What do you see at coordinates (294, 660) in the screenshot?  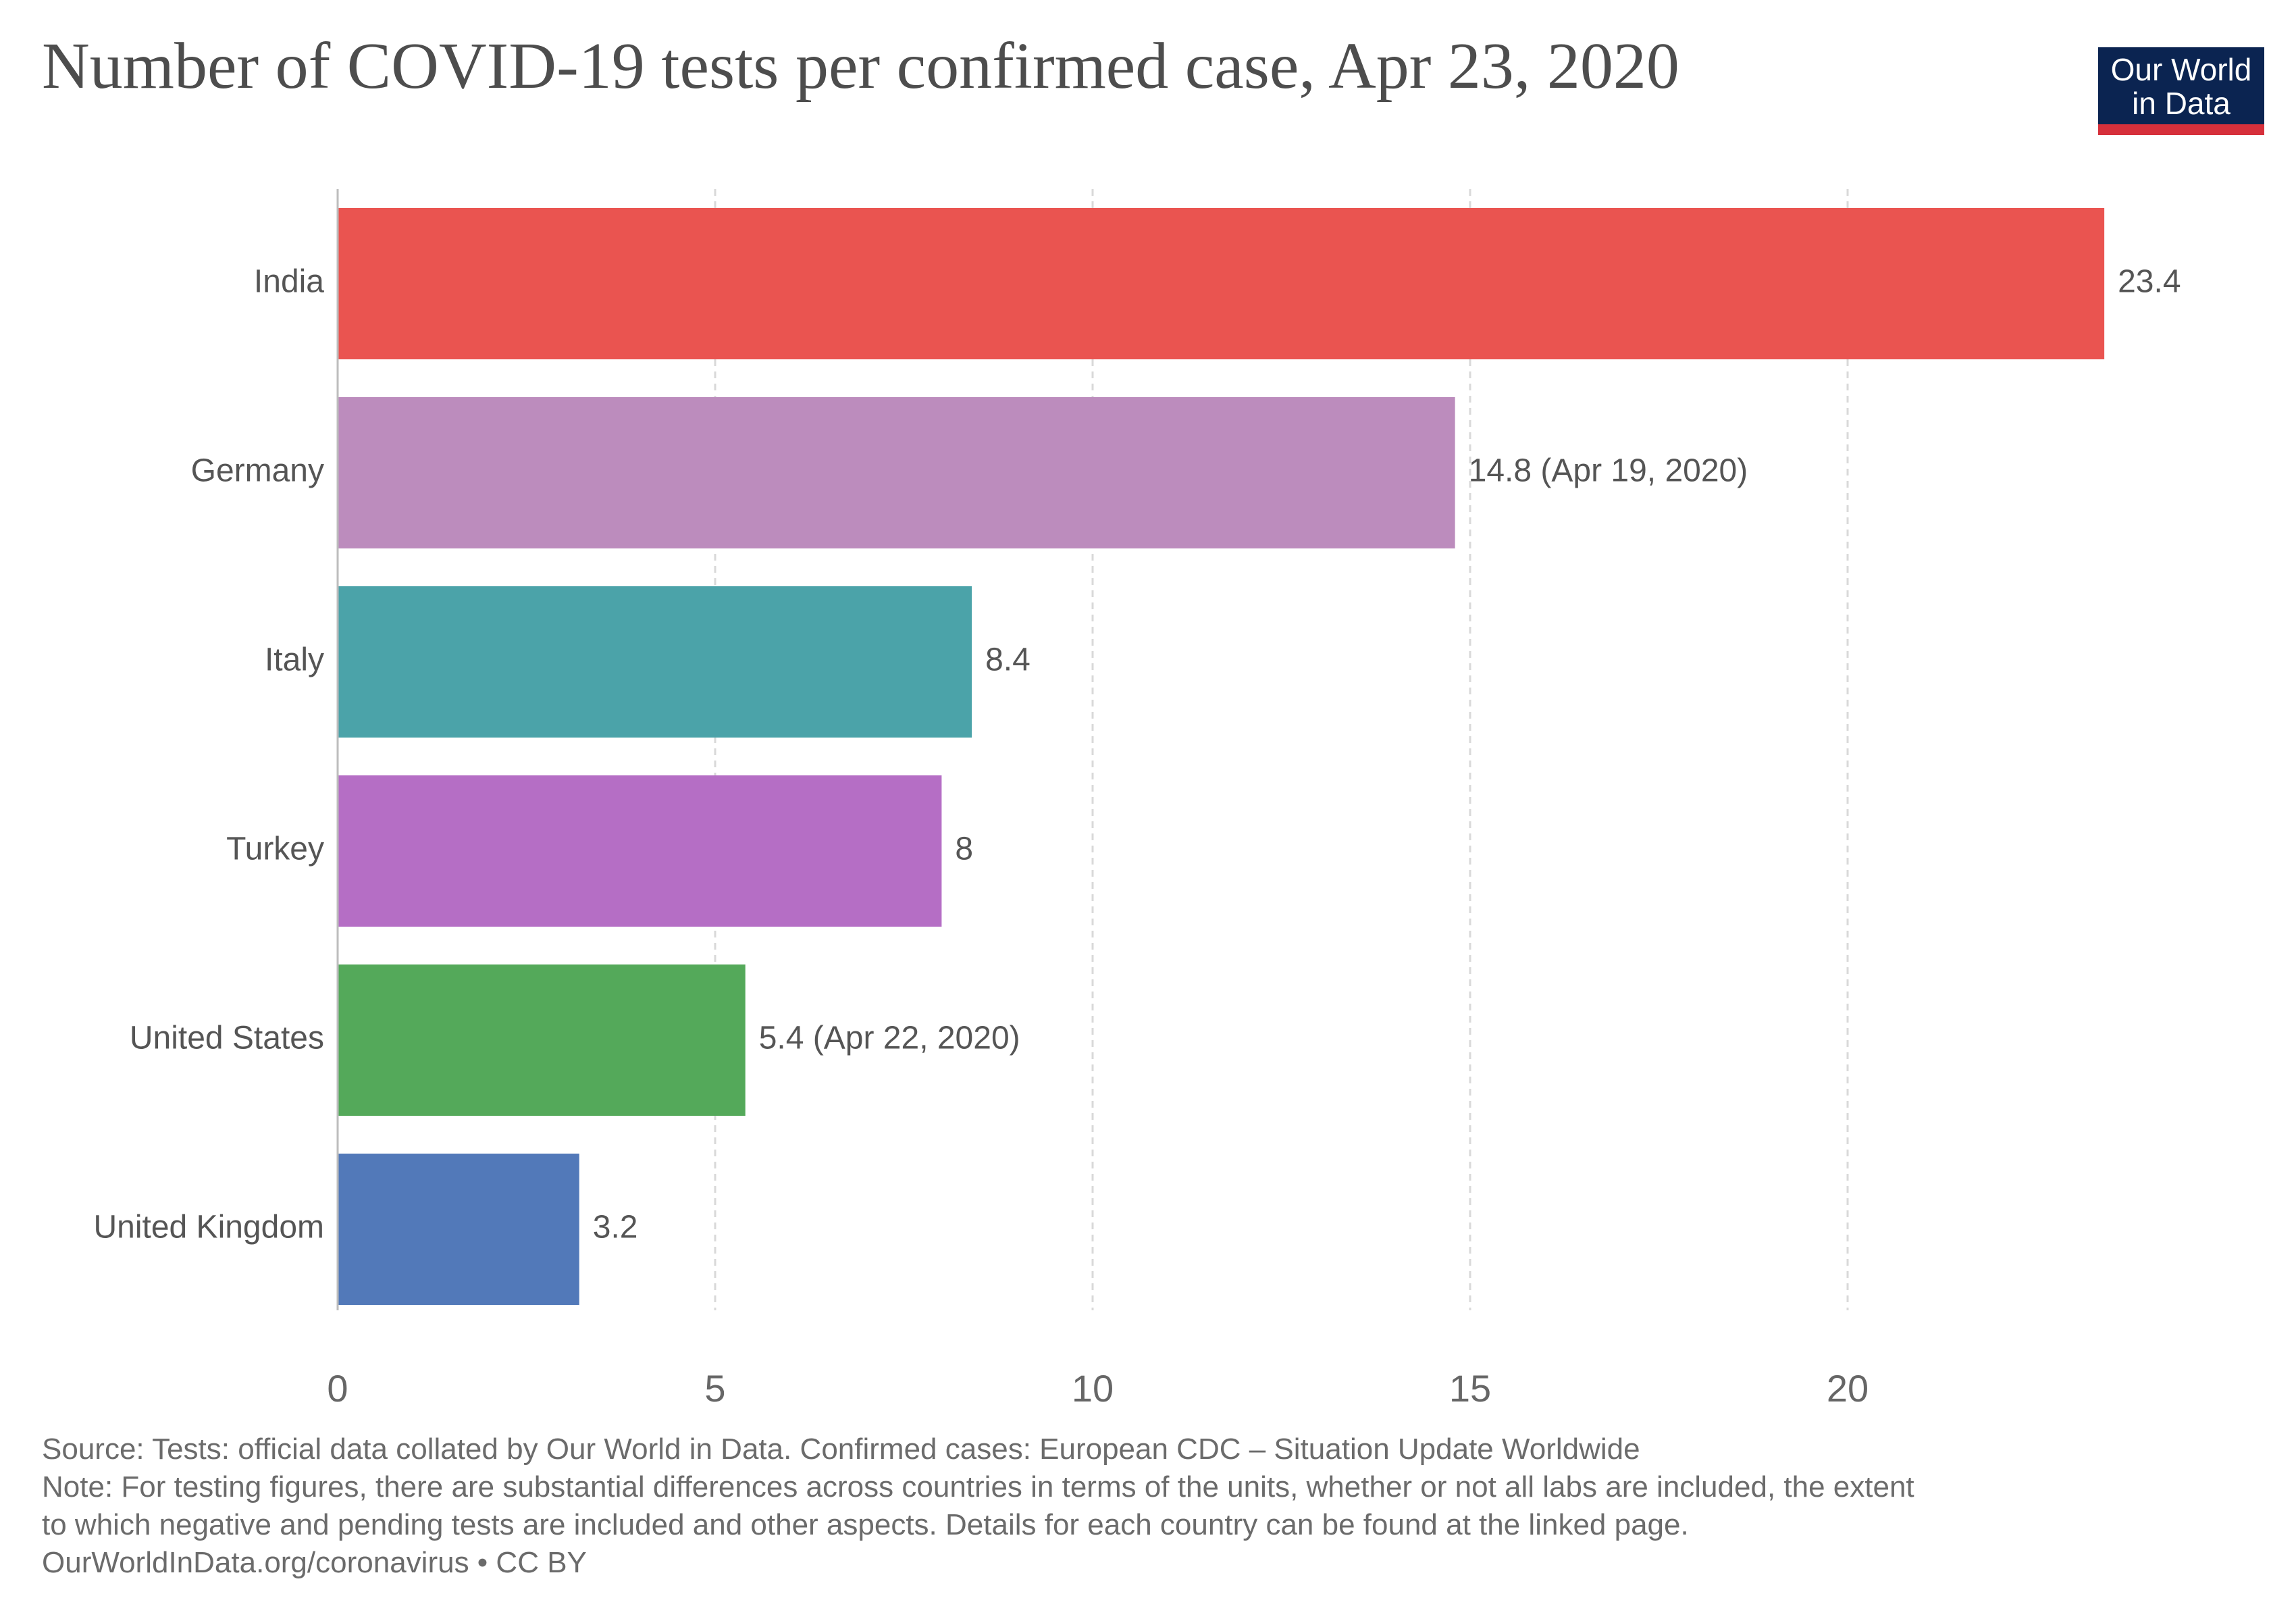 I see `category-label: Italy` at bounding box center [294, 660].